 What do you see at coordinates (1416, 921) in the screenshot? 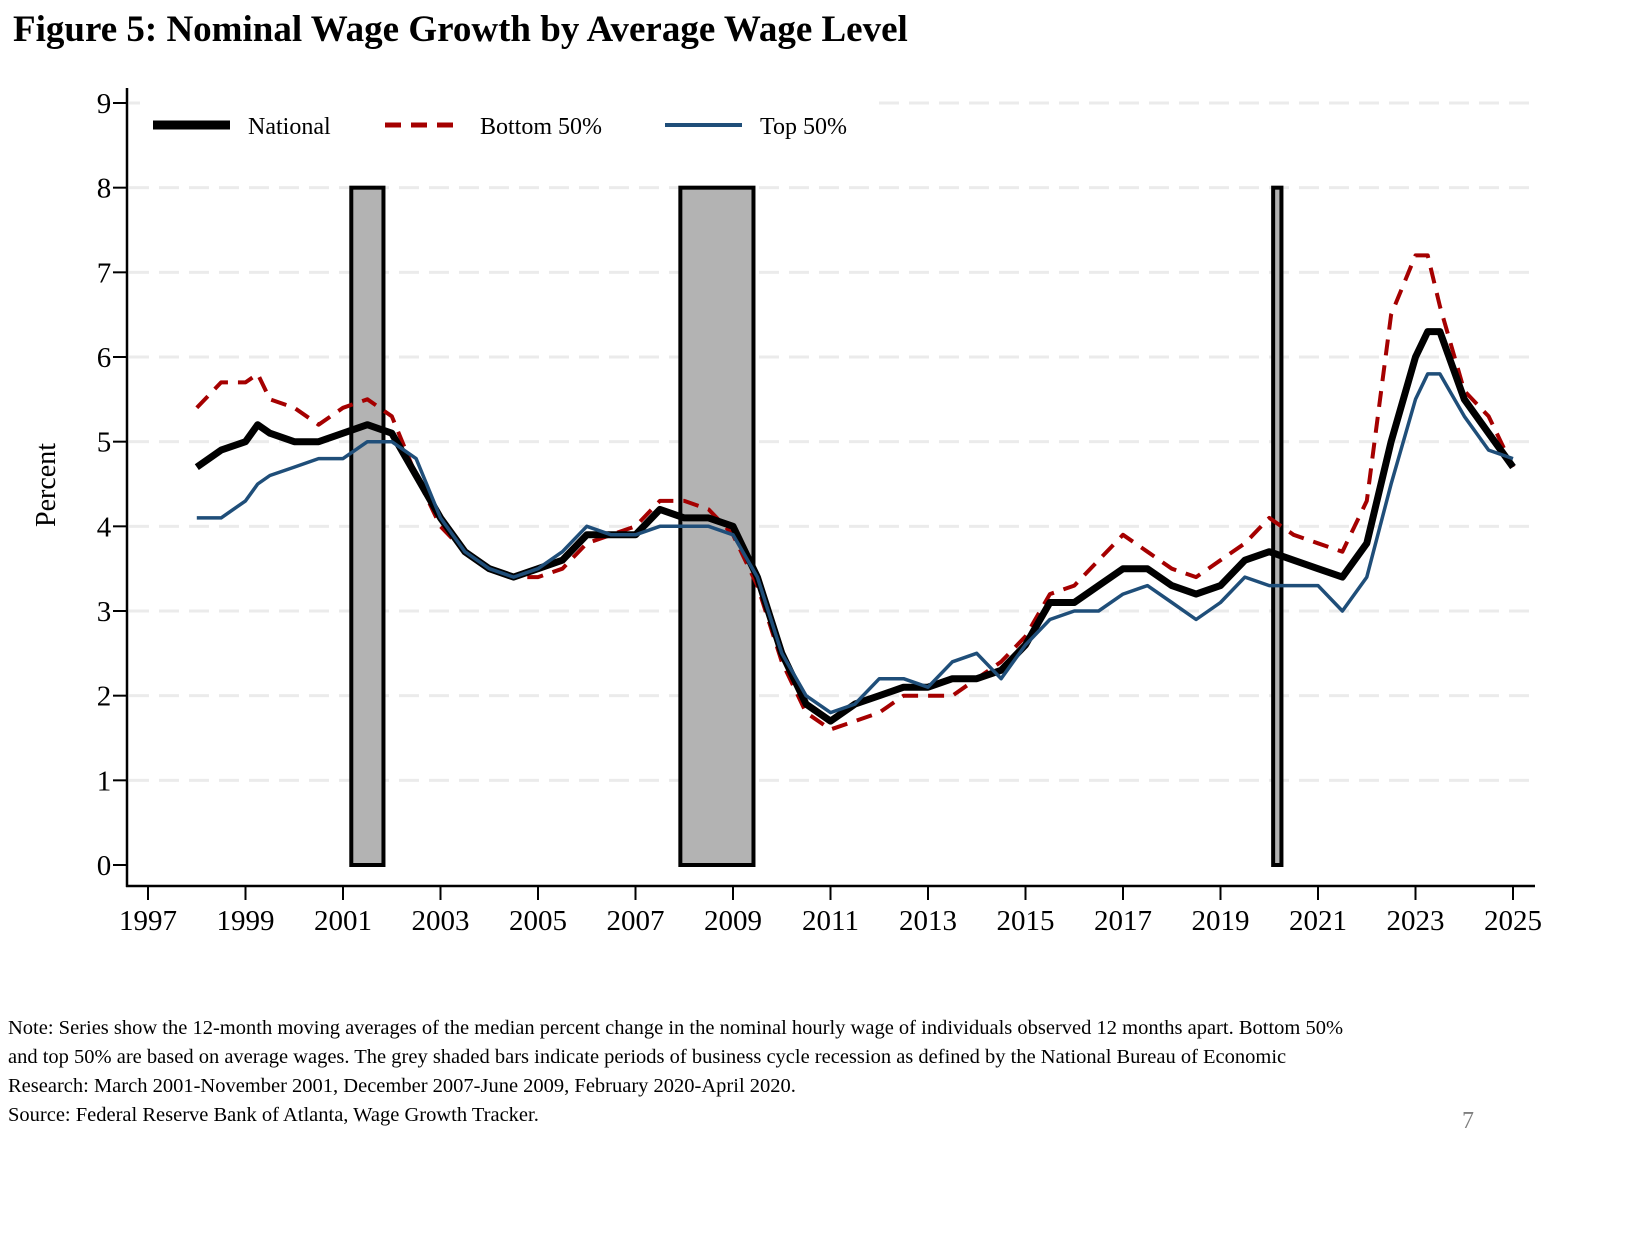
I see `x-tick-label: 2023` at bounding box center [1416, 921].